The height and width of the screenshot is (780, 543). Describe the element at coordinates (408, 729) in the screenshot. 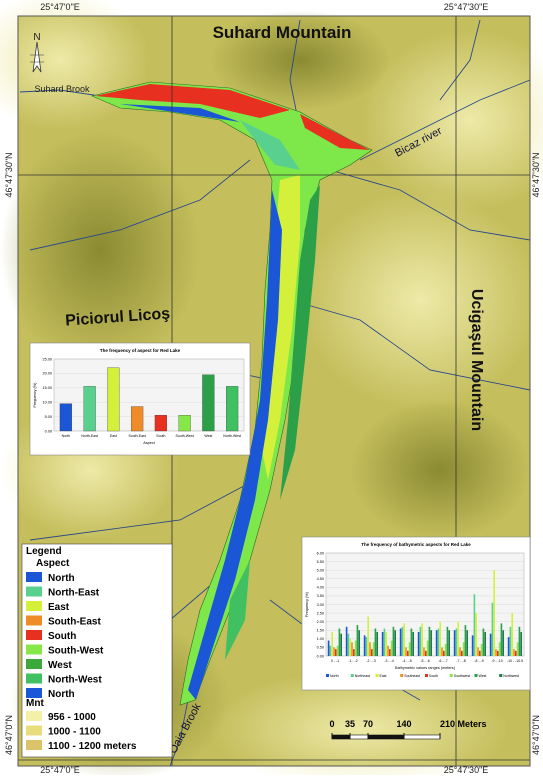

I see `scale-bar: 0 35 70 140 210 Meters` at that location.